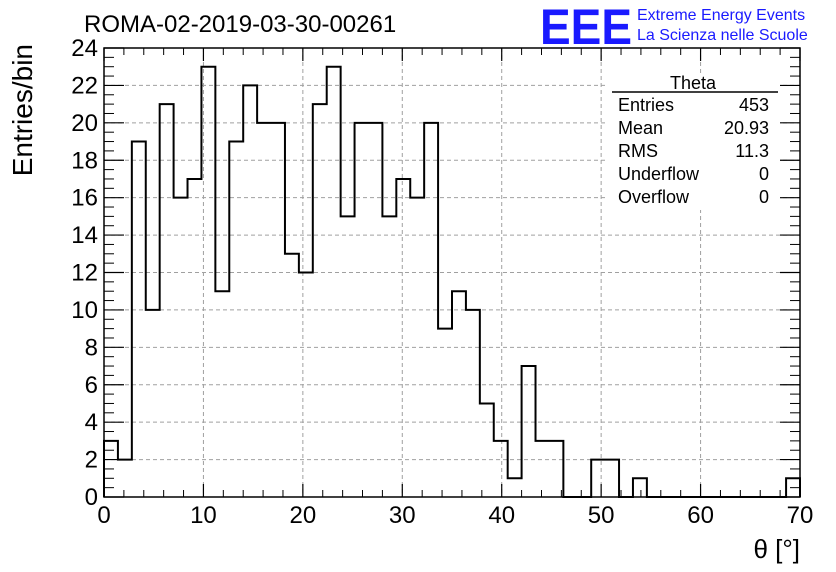 Image resolution: width=836 pixels, height=572 pixels. Describe the element at coordinates (752, 151) in the screenshot. I see `stats-value: 11.3` at that location.